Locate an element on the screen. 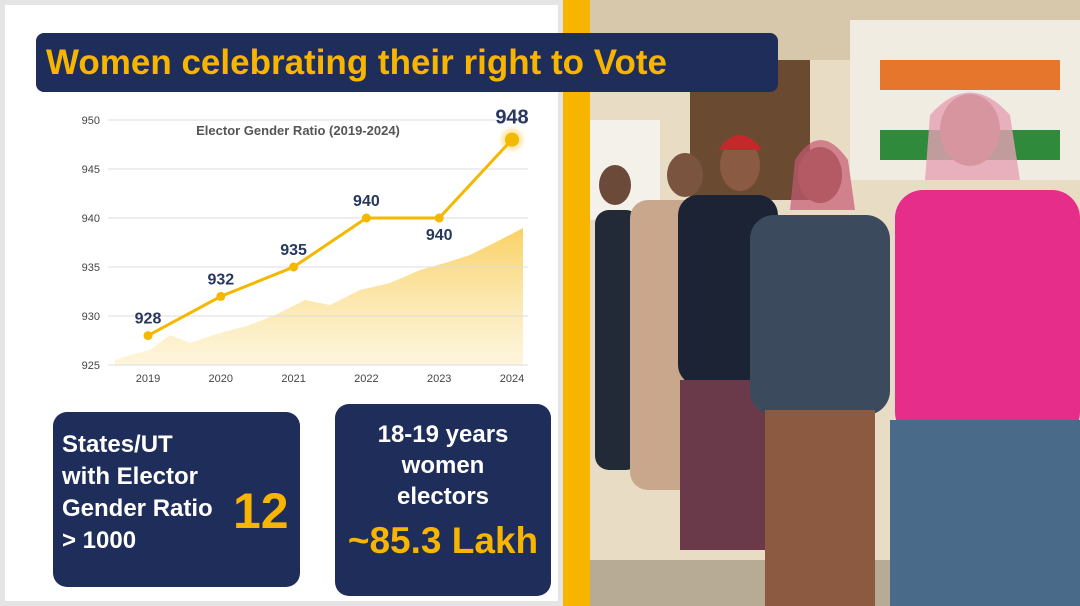  data-label: 935 is located at coordinates (293, 250).